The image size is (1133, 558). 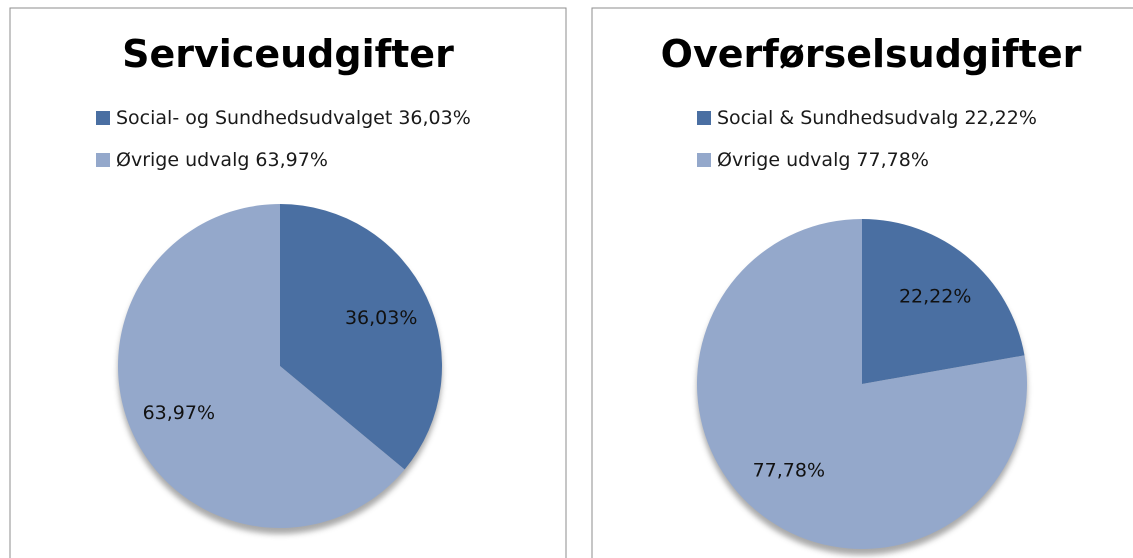 I want to click on legend-value: 22,22%, so click(x=1000, y=118).